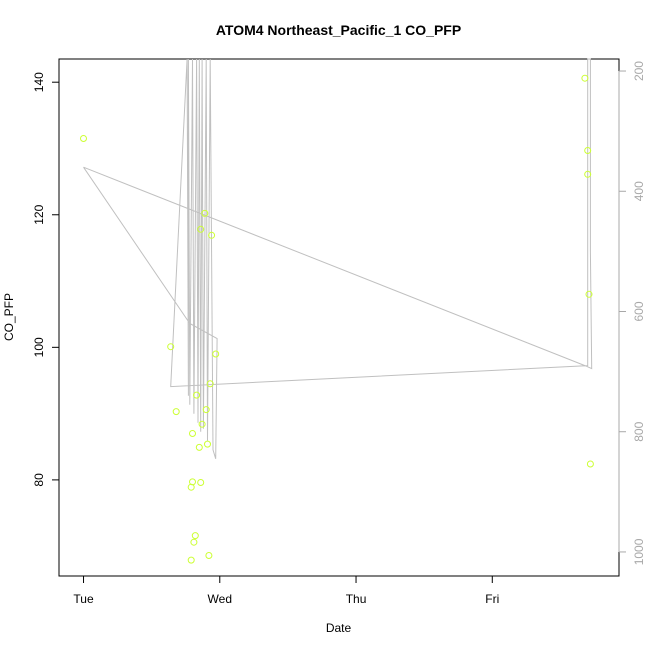  Describe the element at coordinates (83, 599) in the screenshot. I see `x-tick-label: Tue` at that location.